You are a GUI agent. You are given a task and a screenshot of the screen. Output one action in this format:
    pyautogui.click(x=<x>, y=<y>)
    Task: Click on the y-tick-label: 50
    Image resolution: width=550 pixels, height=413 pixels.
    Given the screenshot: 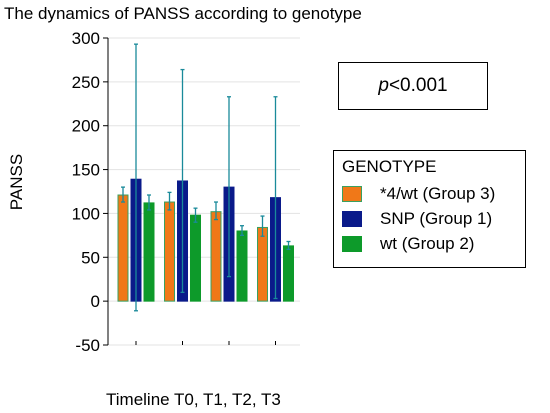 What is the action you would take?
    pyautogui.click(x=90, y=257)
    